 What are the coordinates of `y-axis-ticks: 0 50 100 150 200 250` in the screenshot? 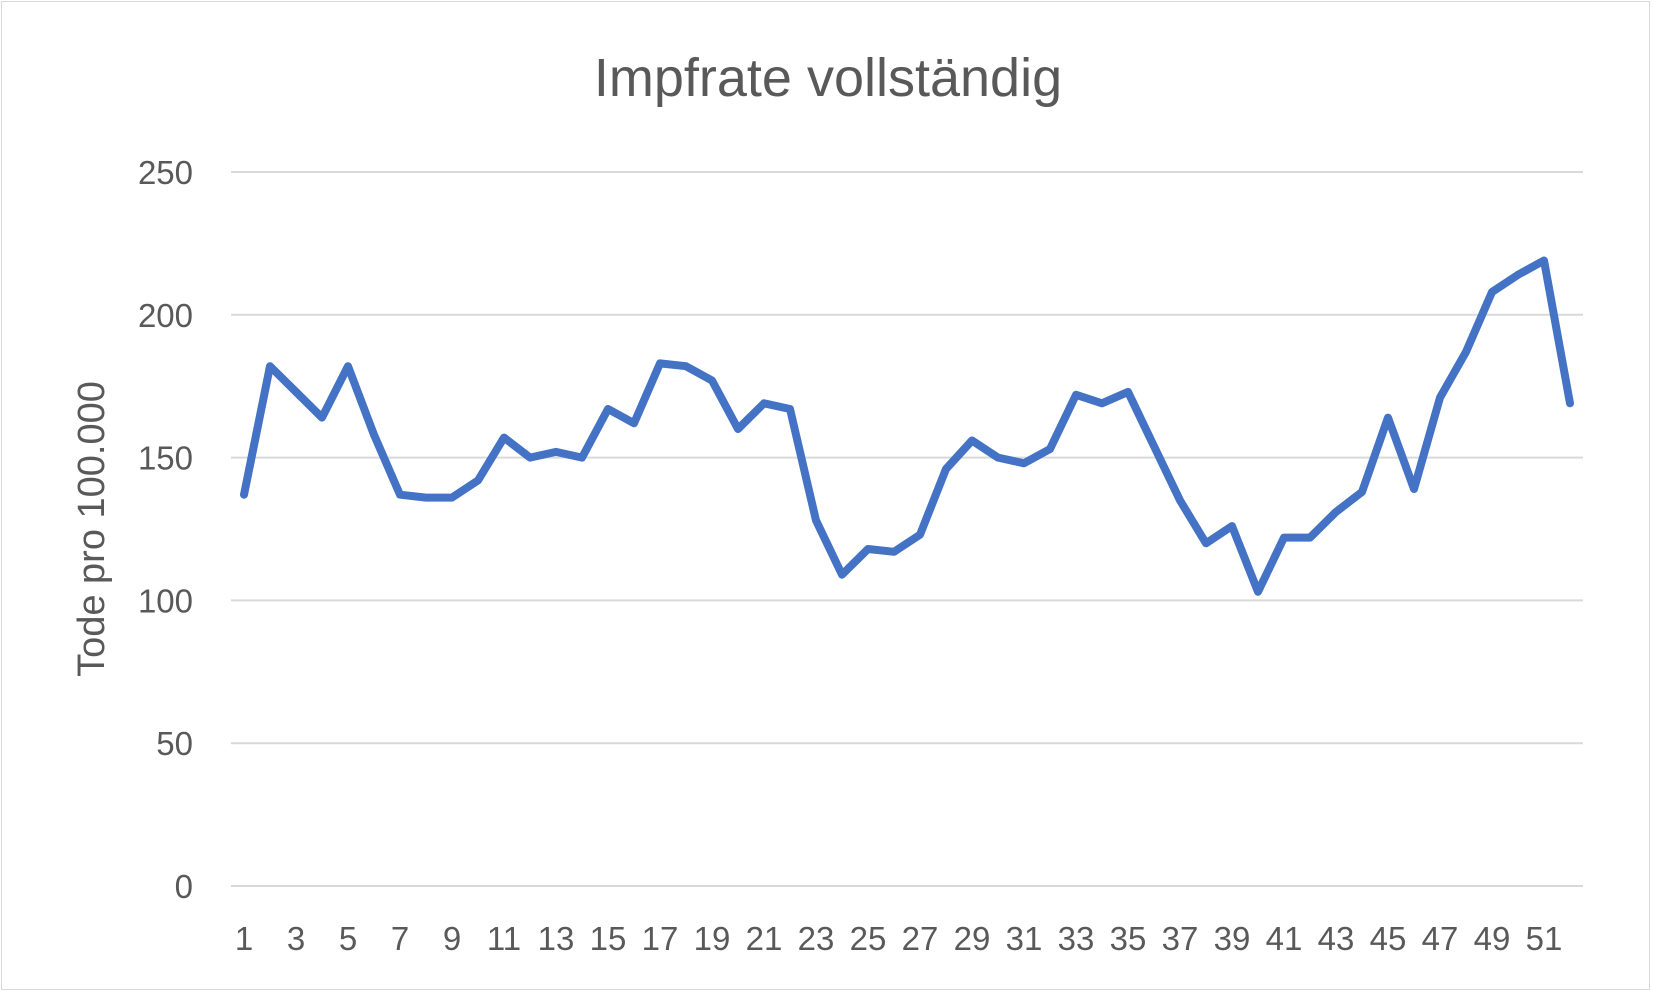 It's located at (165, 529).